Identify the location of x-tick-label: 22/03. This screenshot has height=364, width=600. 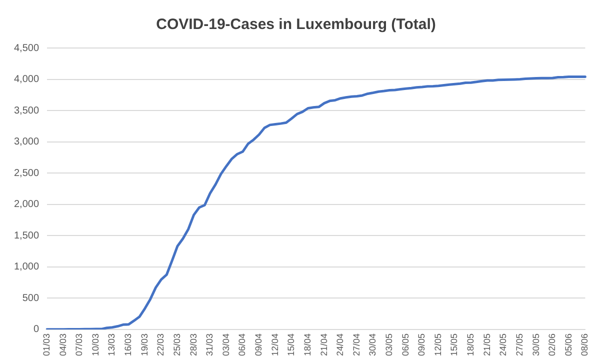
(161, 344).